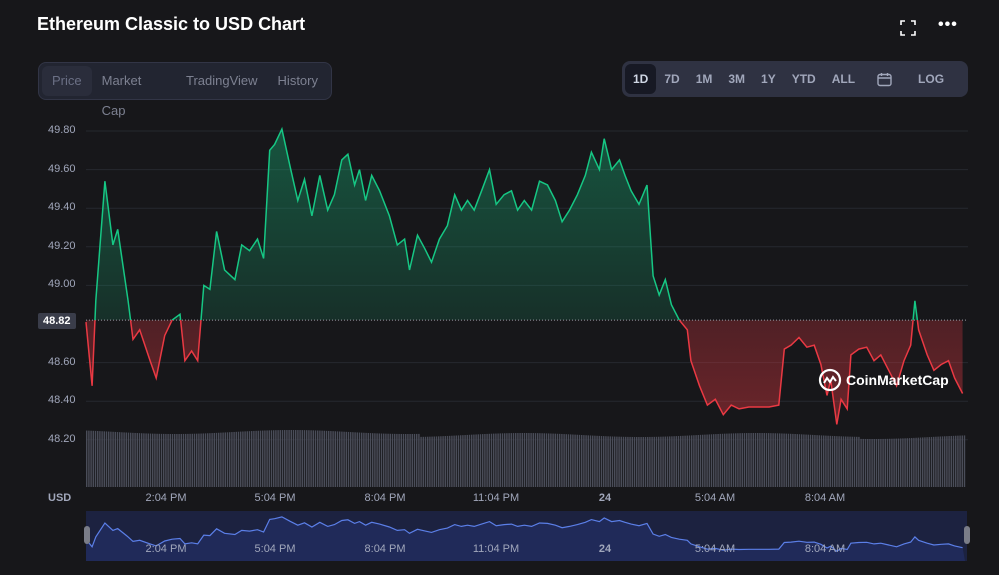 The width and height of the screenshot is (999, 575). What do you see at coordinates (297, 80) in the screenshot?
I see `tab-history: History` at bounding box center [297, 80].